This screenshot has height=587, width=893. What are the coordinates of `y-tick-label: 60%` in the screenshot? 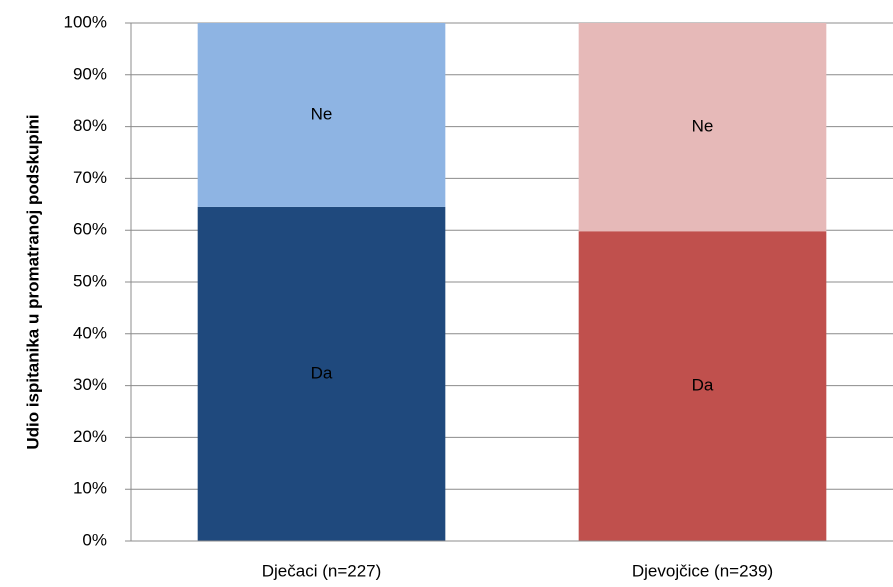 It's located at (90, 229).